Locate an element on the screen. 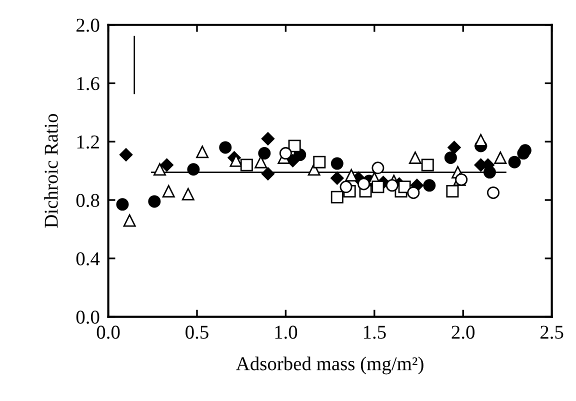  y-tick-label: 1.6 is located at coordinates (88, 83).